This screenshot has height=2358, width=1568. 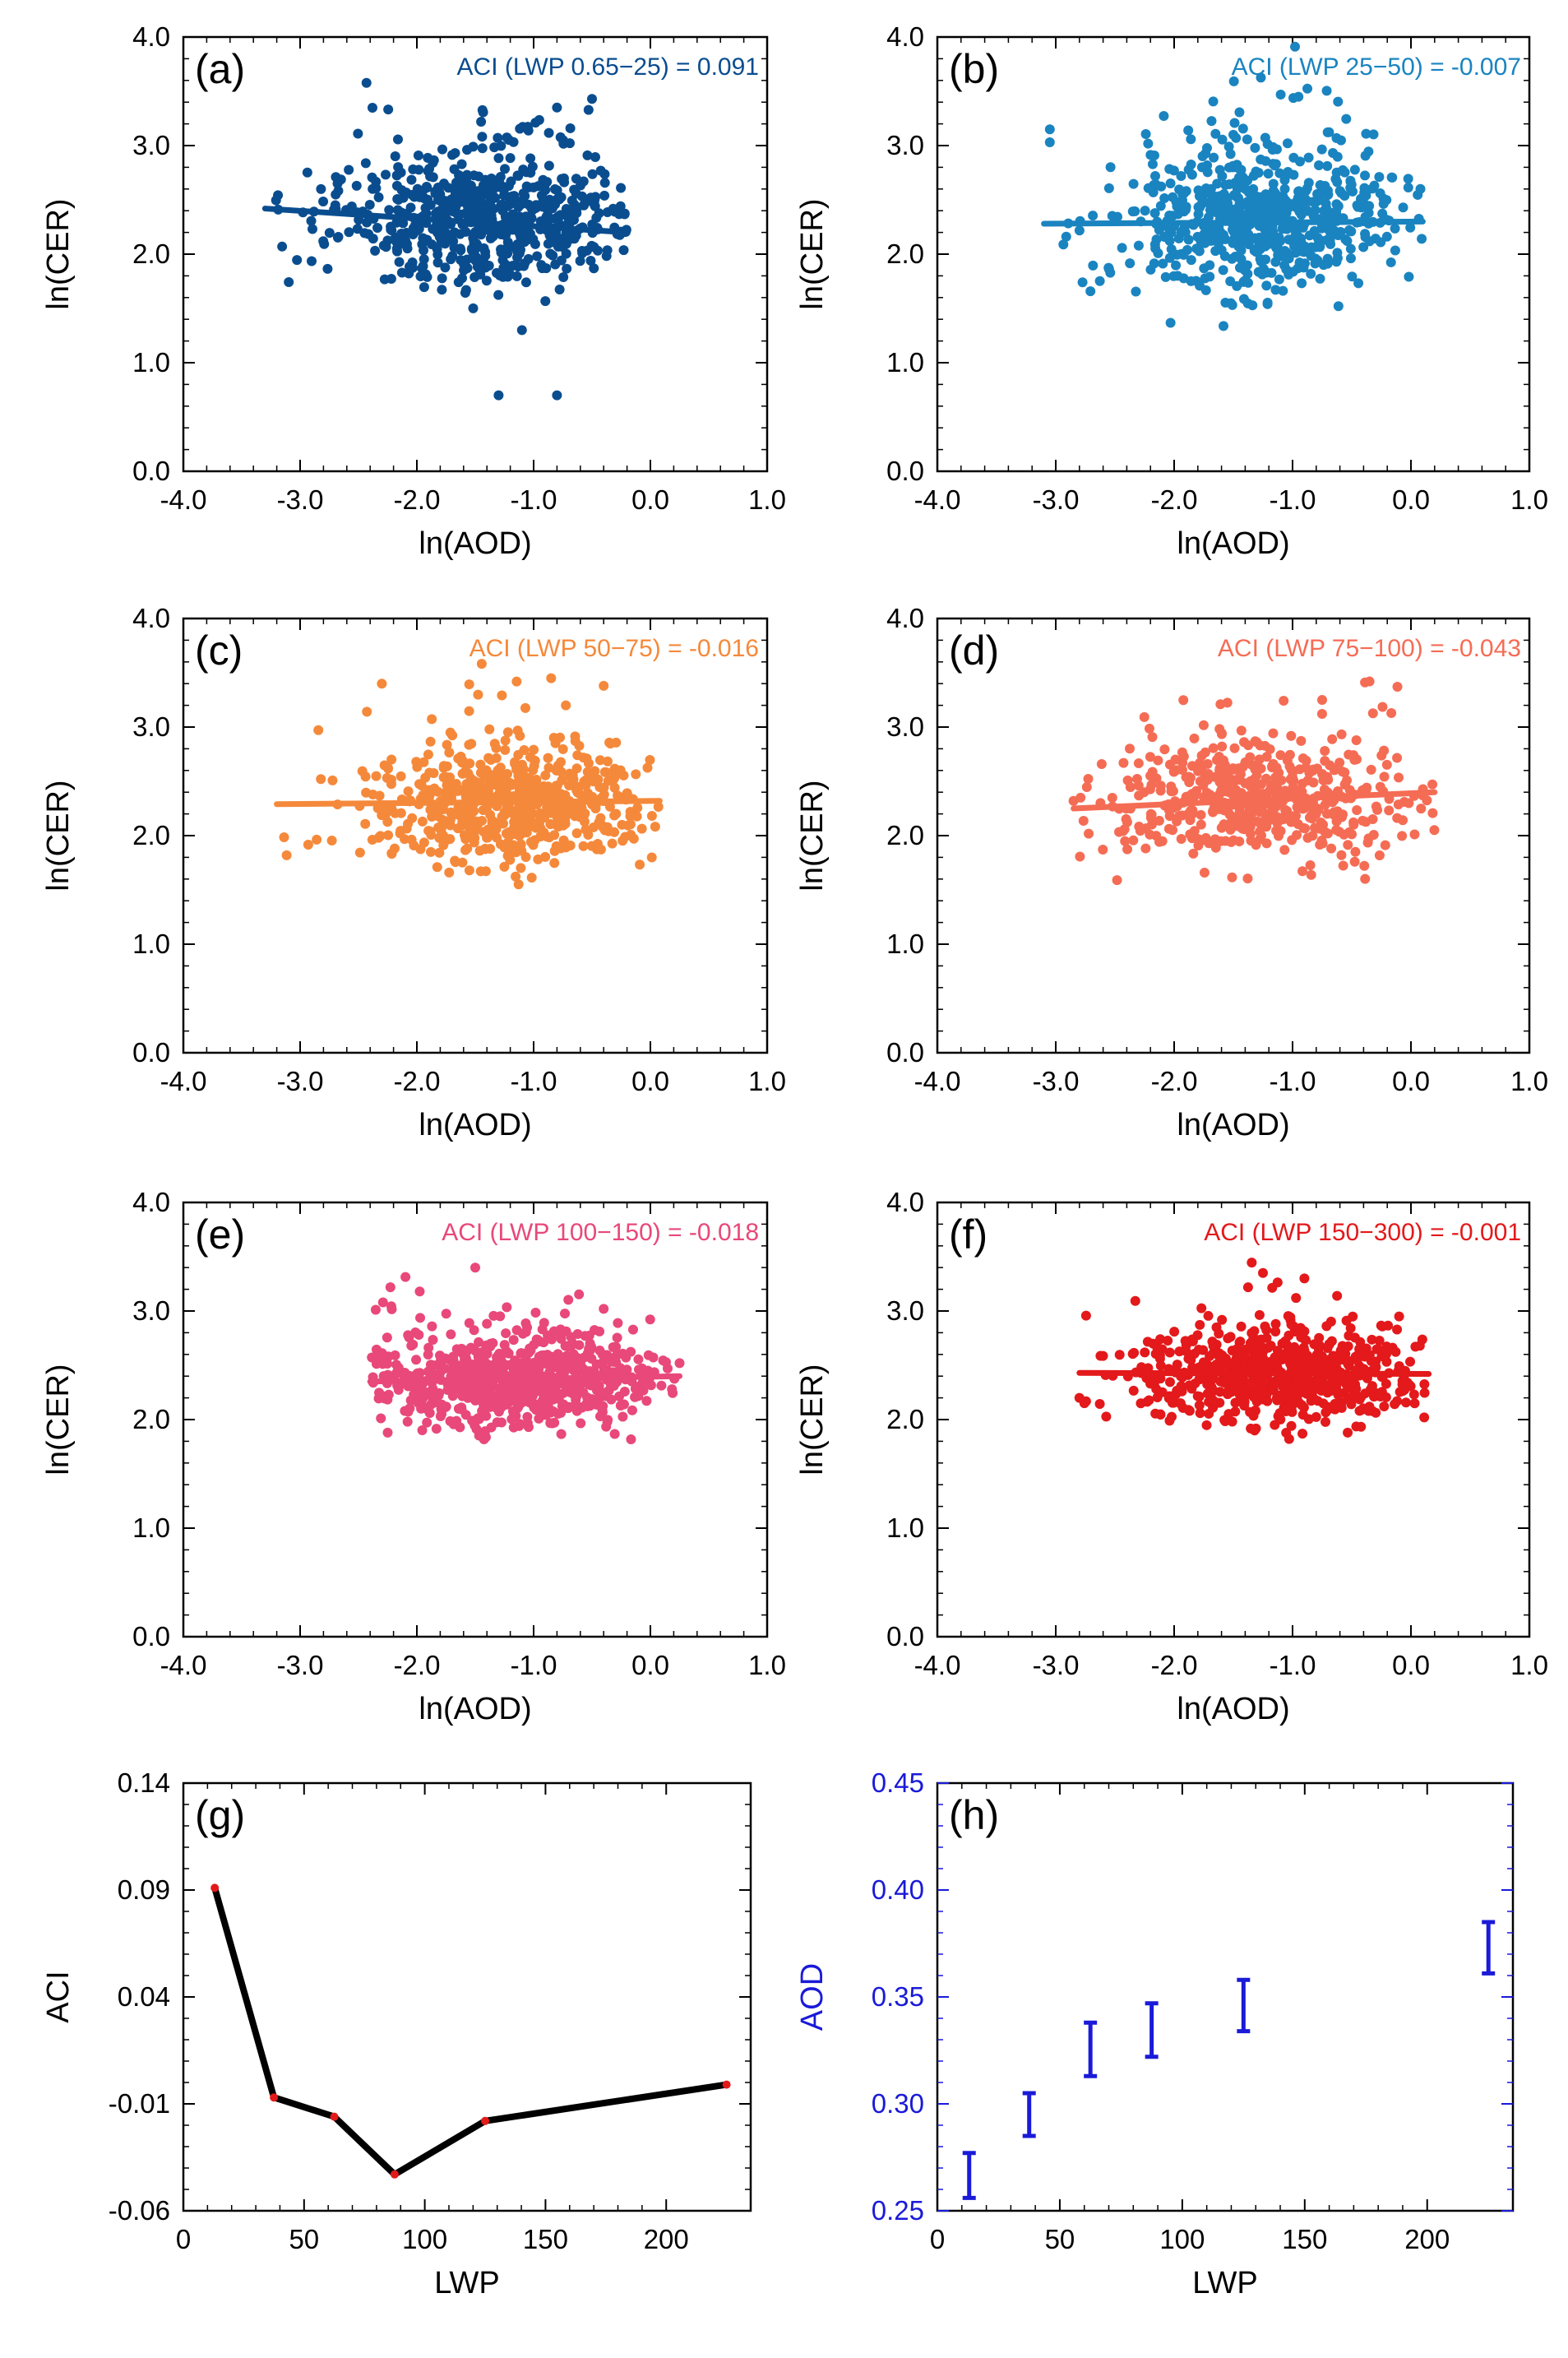 I want to click on aci-point, so click(x=334, y=2116).